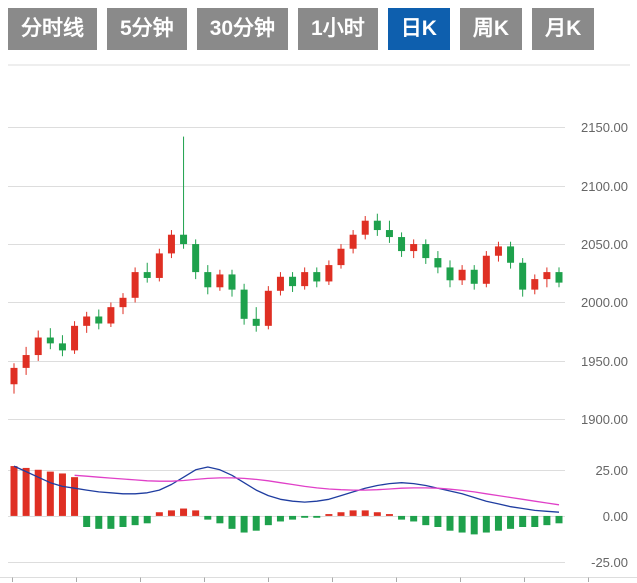 This screenshot has width=637, height=583. What do you see at coordinates (563, 29) in the screenshot?
I see `tab-monthly-k: 月K` at bounding box center [563, 29].